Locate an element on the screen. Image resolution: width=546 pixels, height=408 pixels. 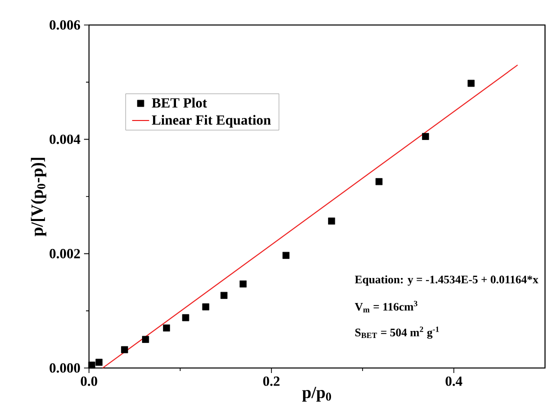
annotation: Equation: y = -1.4534E-5 + 0.01164*x is located at coordinates (446, 280).